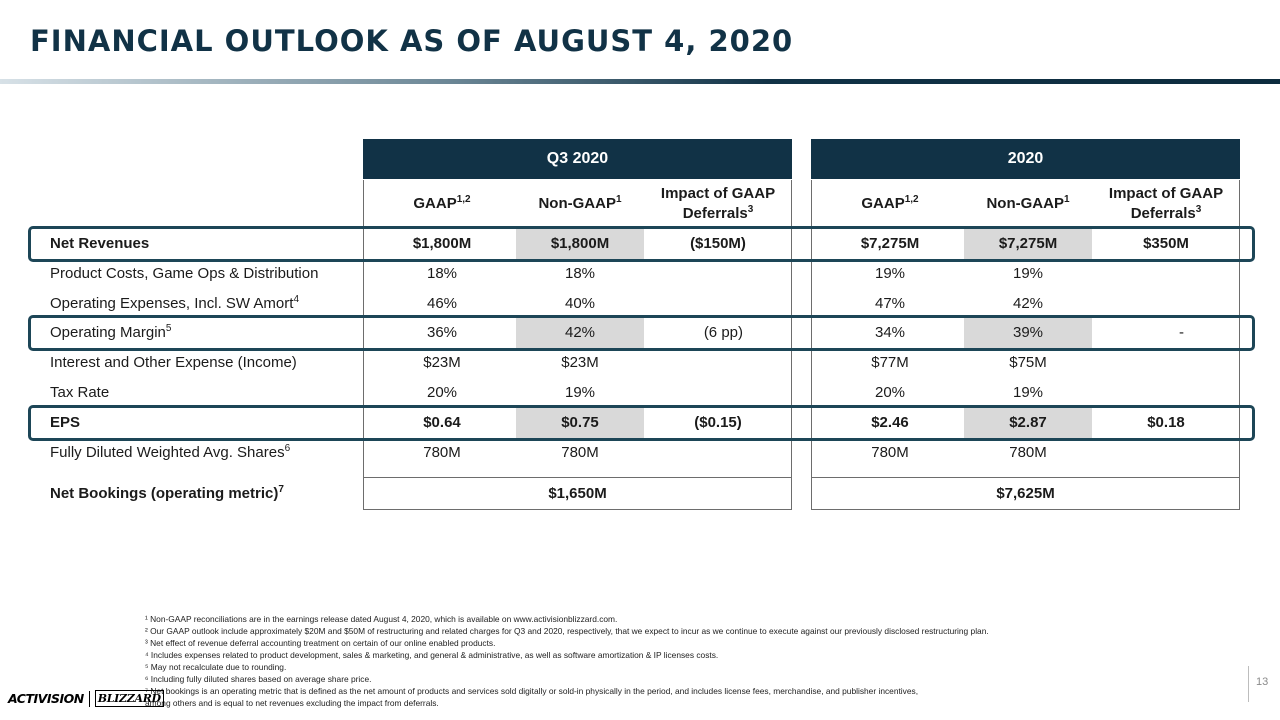 This screenshot has width=1280, height=720. What do you see at coordinates (167, 493) in the screenshot?
I see `row-label-net-bookings: Net Bookings (operating metric)7` at bounding box center [167, 493].